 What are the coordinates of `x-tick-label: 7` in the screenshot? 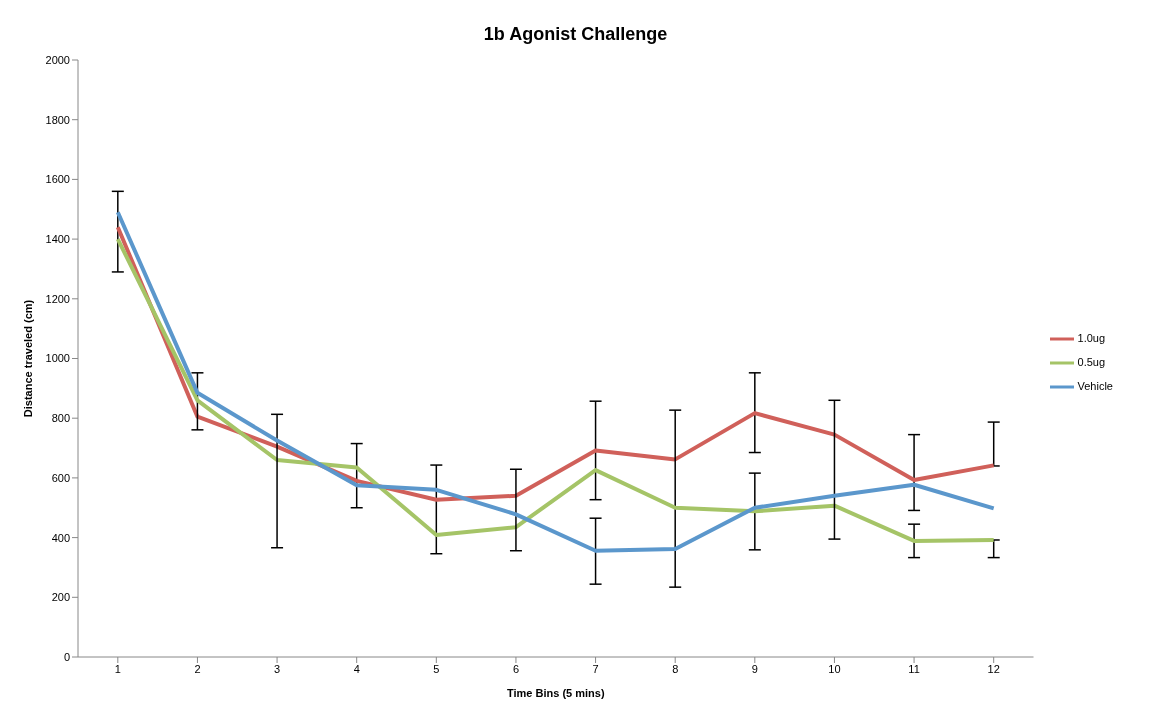 It's located at (595, 668).